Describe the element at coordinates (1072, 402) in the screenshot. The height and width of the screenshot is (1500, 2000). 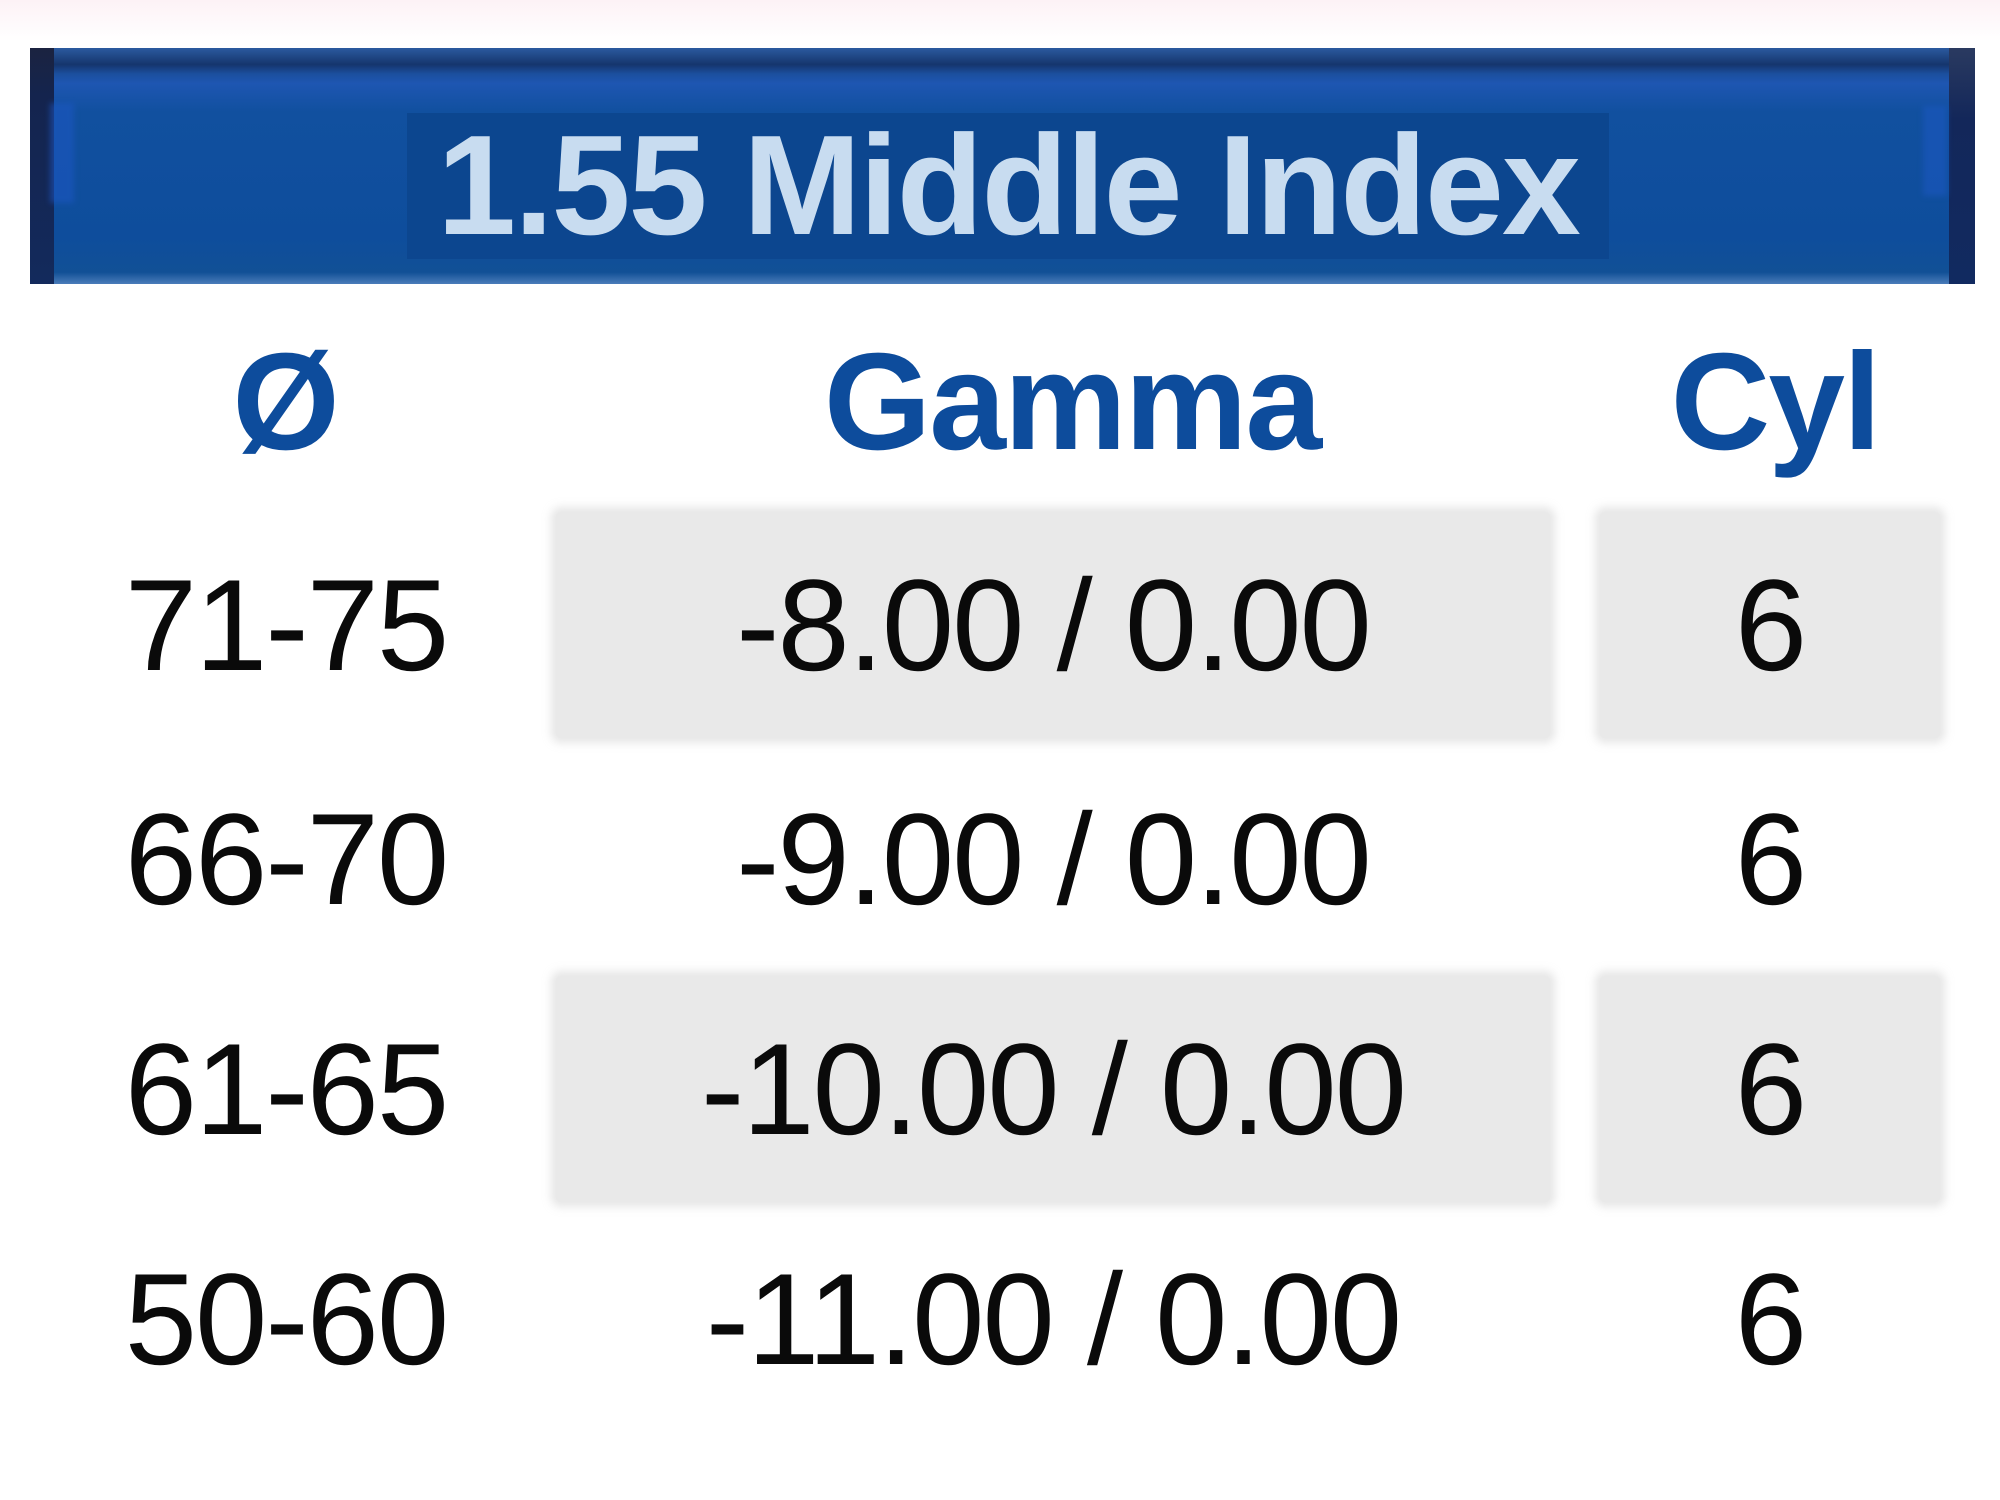
I see `column-header-gamma: Gamma` at that location.